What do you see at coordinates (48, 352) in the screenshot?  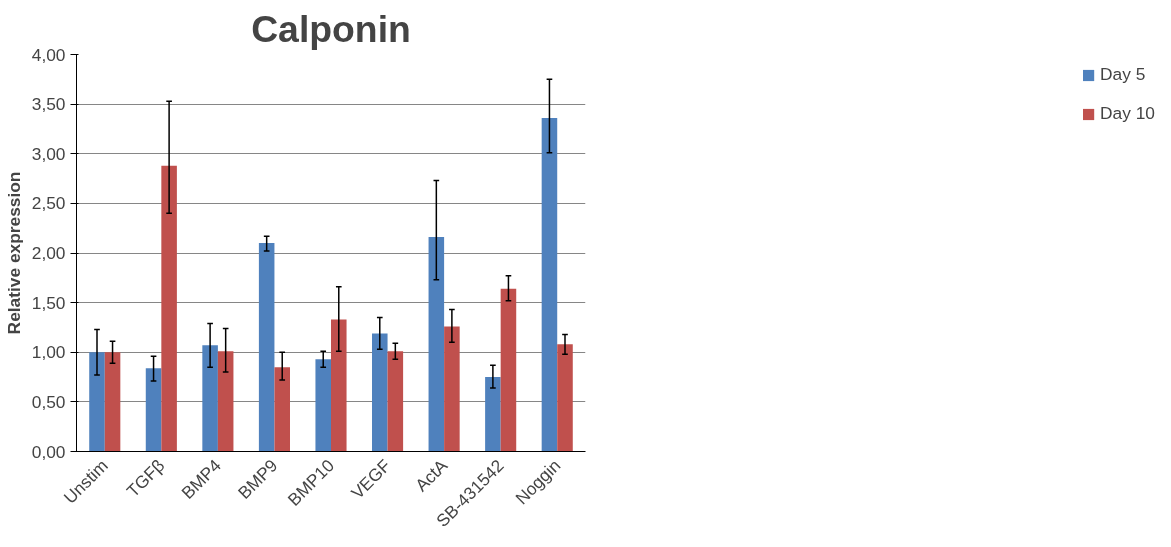 I see `y-tick-label: 1,00` at bounding box center [48, 352].